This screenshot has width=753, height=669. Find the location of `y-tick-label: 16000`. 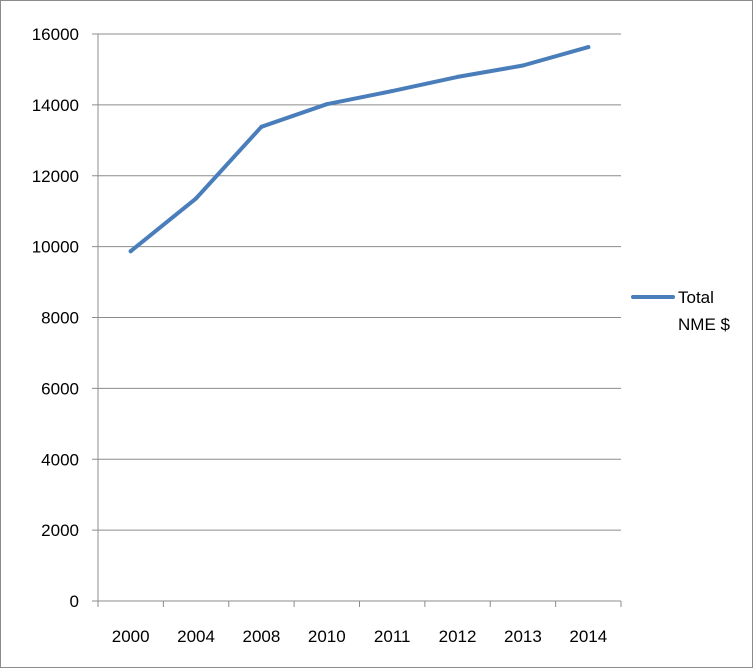

y-tick-label: 16000 is located at coordinates (55, 34).